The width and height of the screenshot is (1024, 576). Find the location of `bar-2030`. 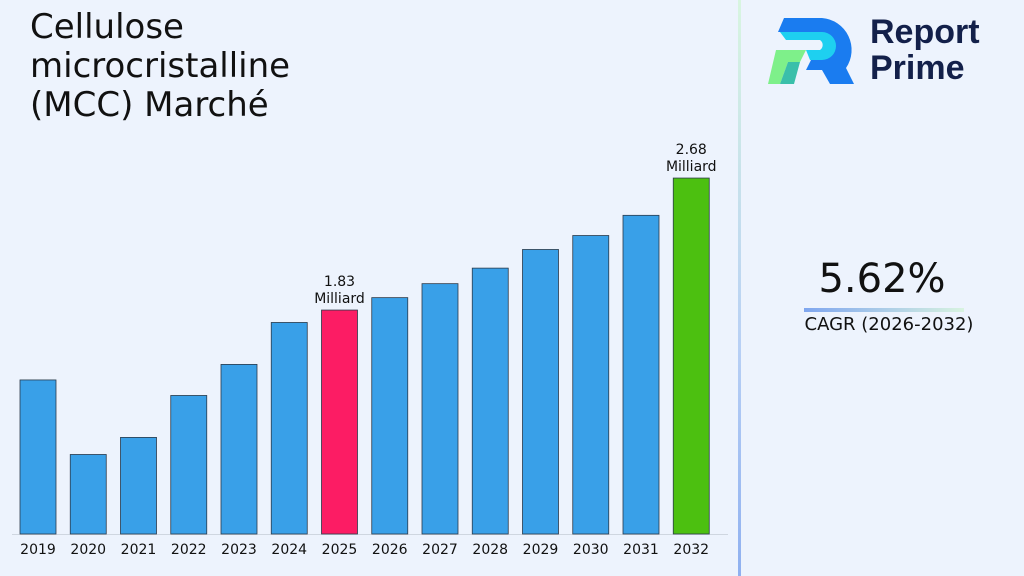

bar-2030 is located at coordinates (591, 385).